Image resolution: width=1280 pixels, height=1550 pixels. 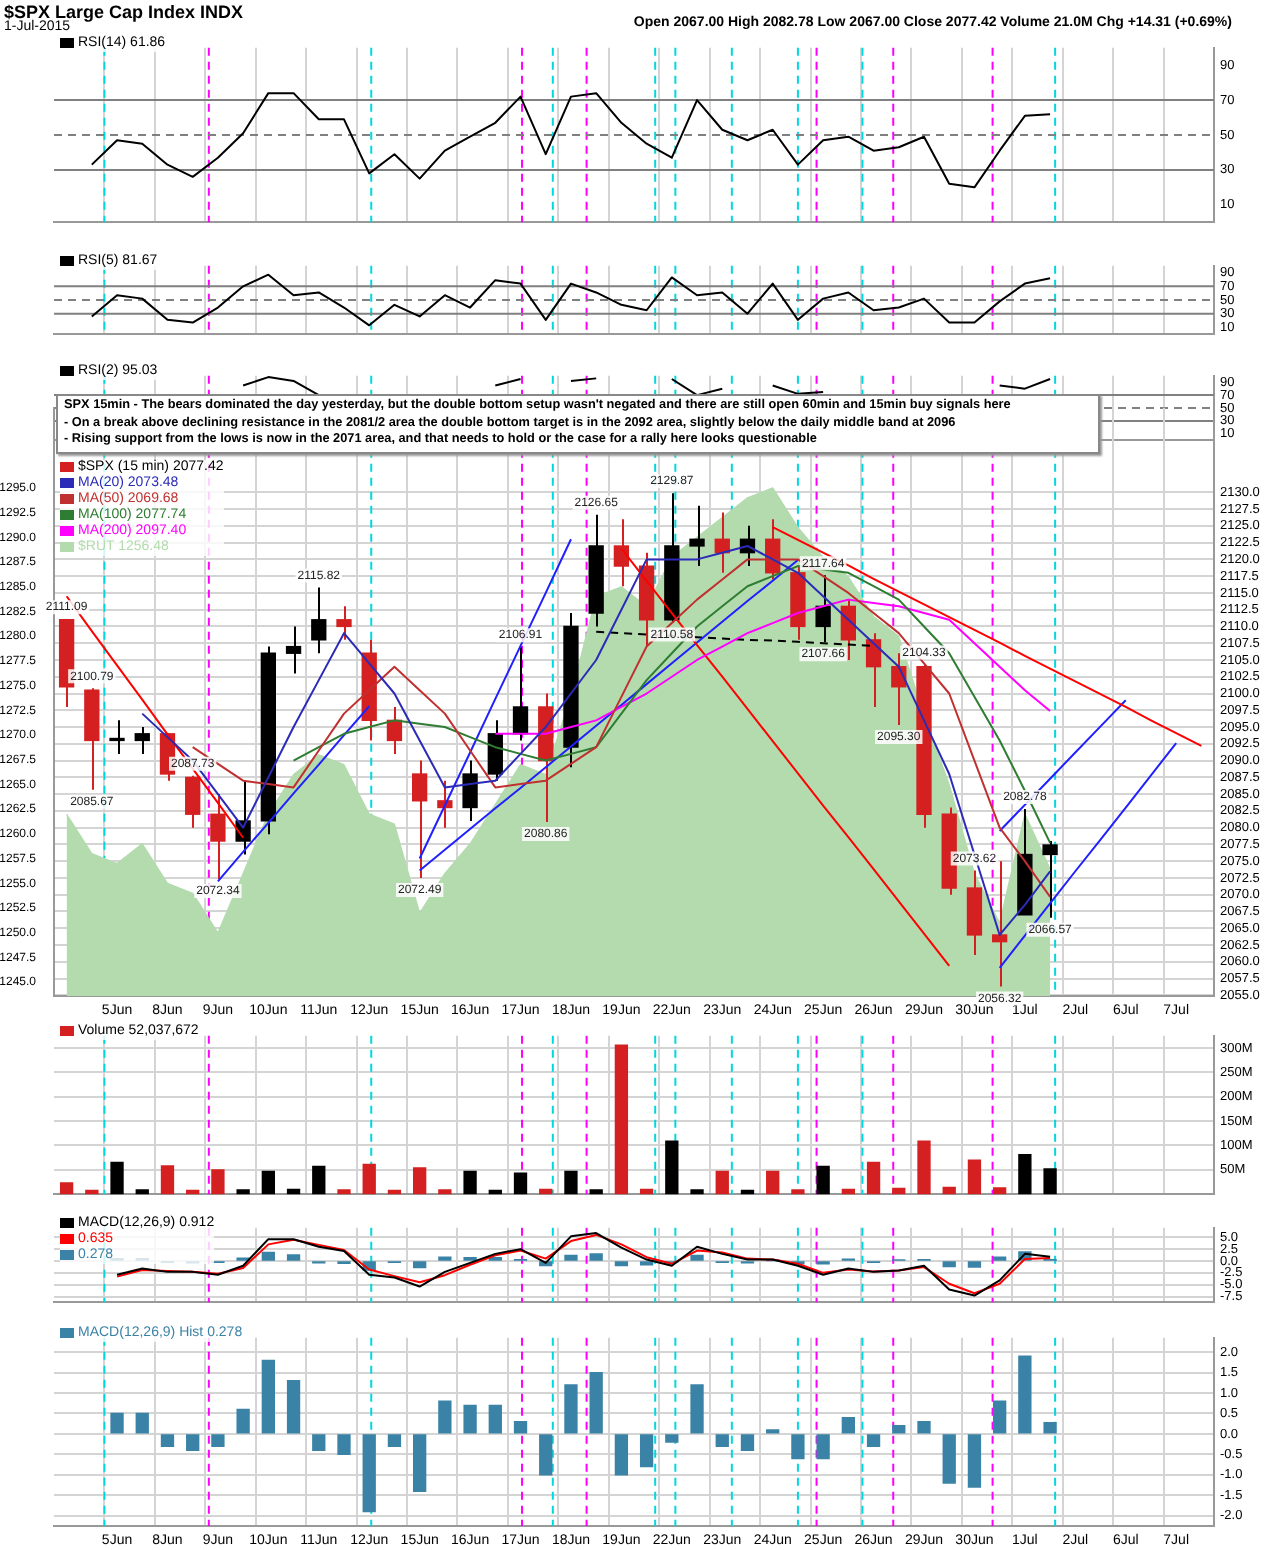 I want to click on chart-title: $SPX Large Cap Index INDX, so click(x=124, y=12).